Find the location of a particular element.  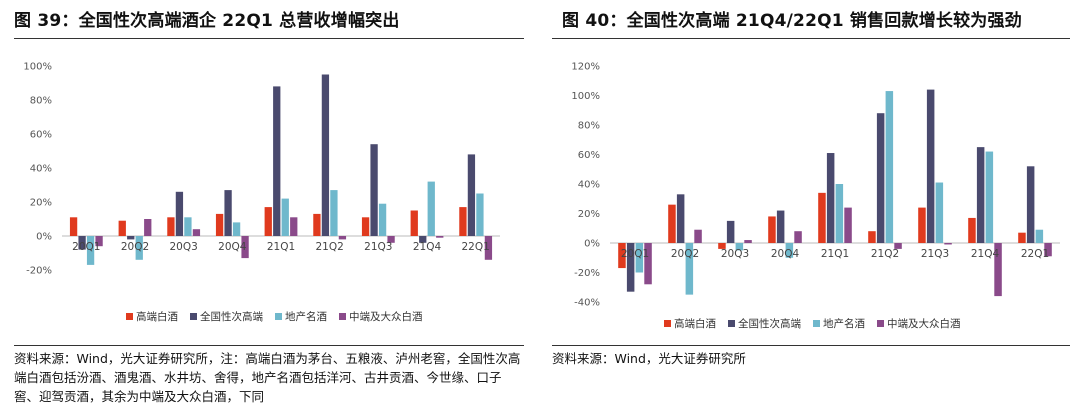

bar-中端及大众白酒-20Q3 is located at coordinates (748, 241).